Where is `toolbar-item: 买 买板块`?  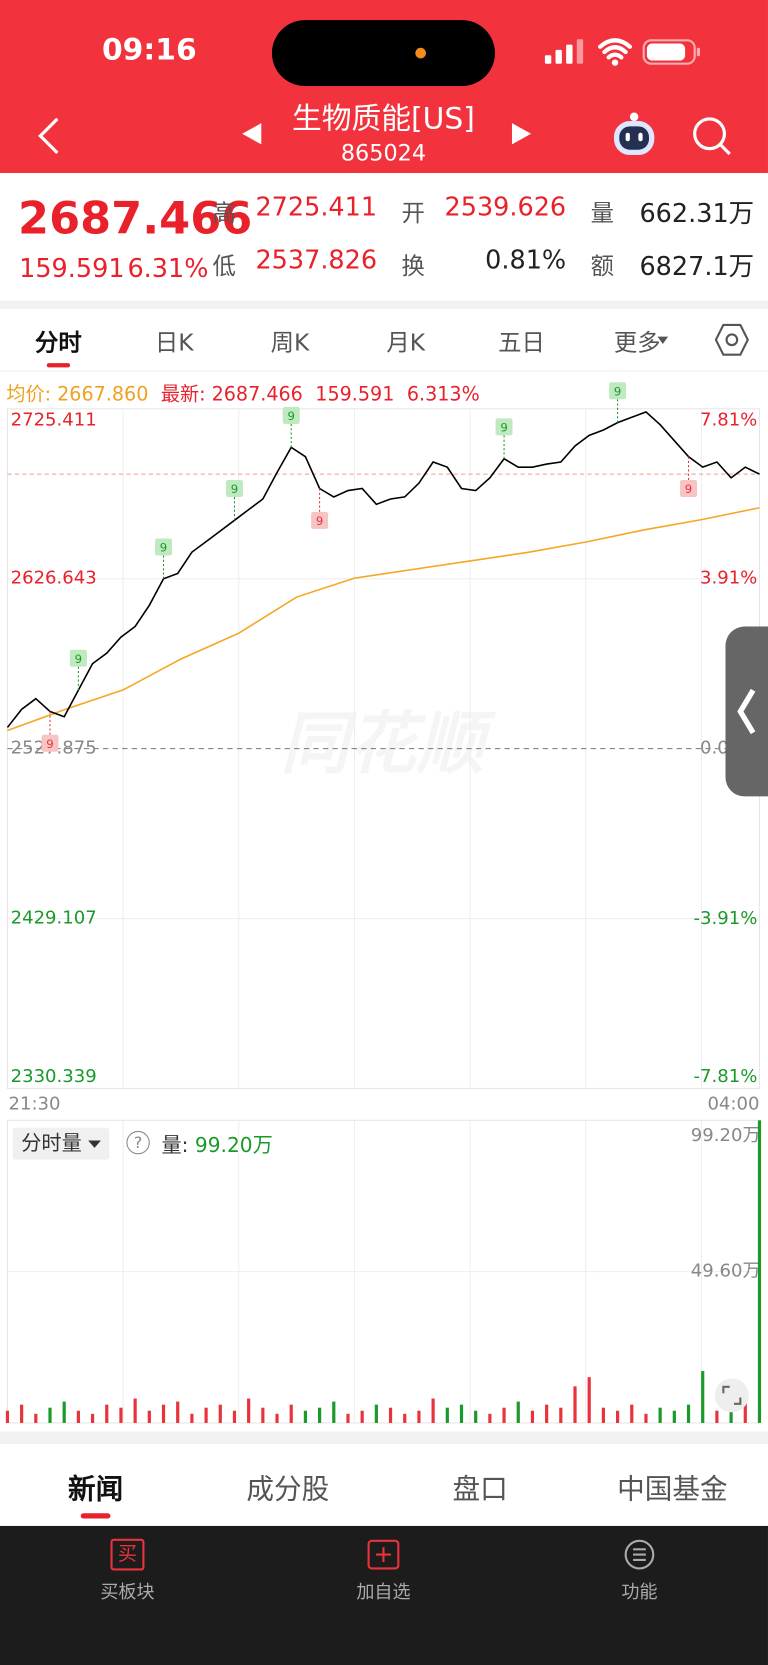 toolbar-item: 买 买板块 is located at coordinates (127, 1571).